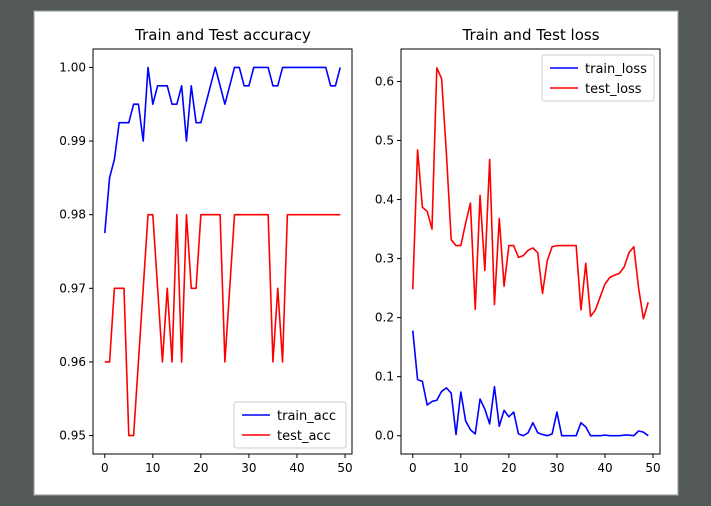 Image resolution: width=711 pixels, height=506 pixels. What do you see at coordinates (652, 468) in the screenshot?
I see `loss-x-tick-label: 50` at bounding box center [652, 468].